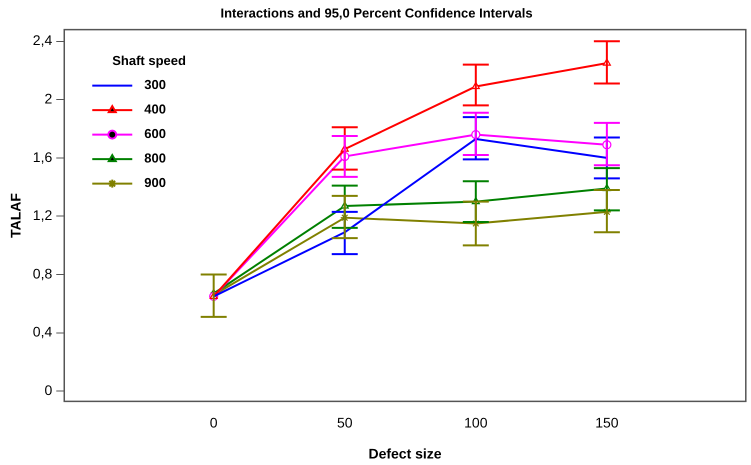 The image size is (751, 465). I want to click on y-tick-label: 1,6, so click(42, 156).